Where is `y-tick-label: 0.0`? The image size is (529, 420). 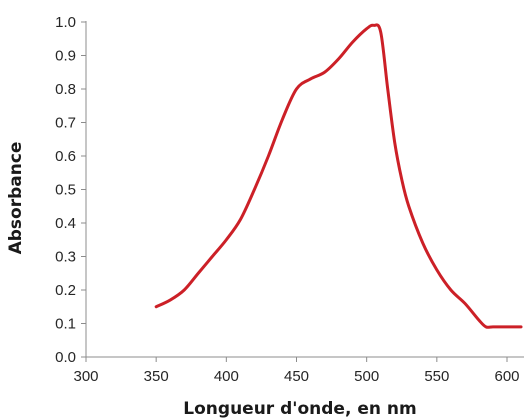 y-tick-label: 0.0 is located at coordinates (65, 357).